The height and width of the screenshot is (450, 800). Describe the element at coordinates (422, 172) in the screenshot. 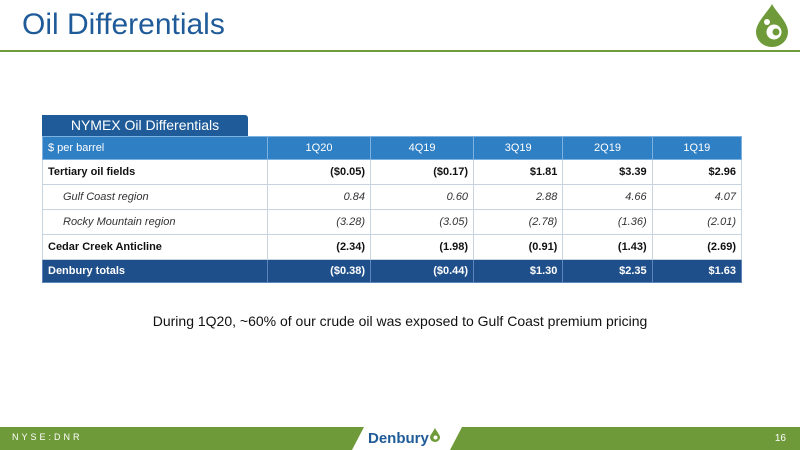

I see `table-cell: ($0.17)` at that location.